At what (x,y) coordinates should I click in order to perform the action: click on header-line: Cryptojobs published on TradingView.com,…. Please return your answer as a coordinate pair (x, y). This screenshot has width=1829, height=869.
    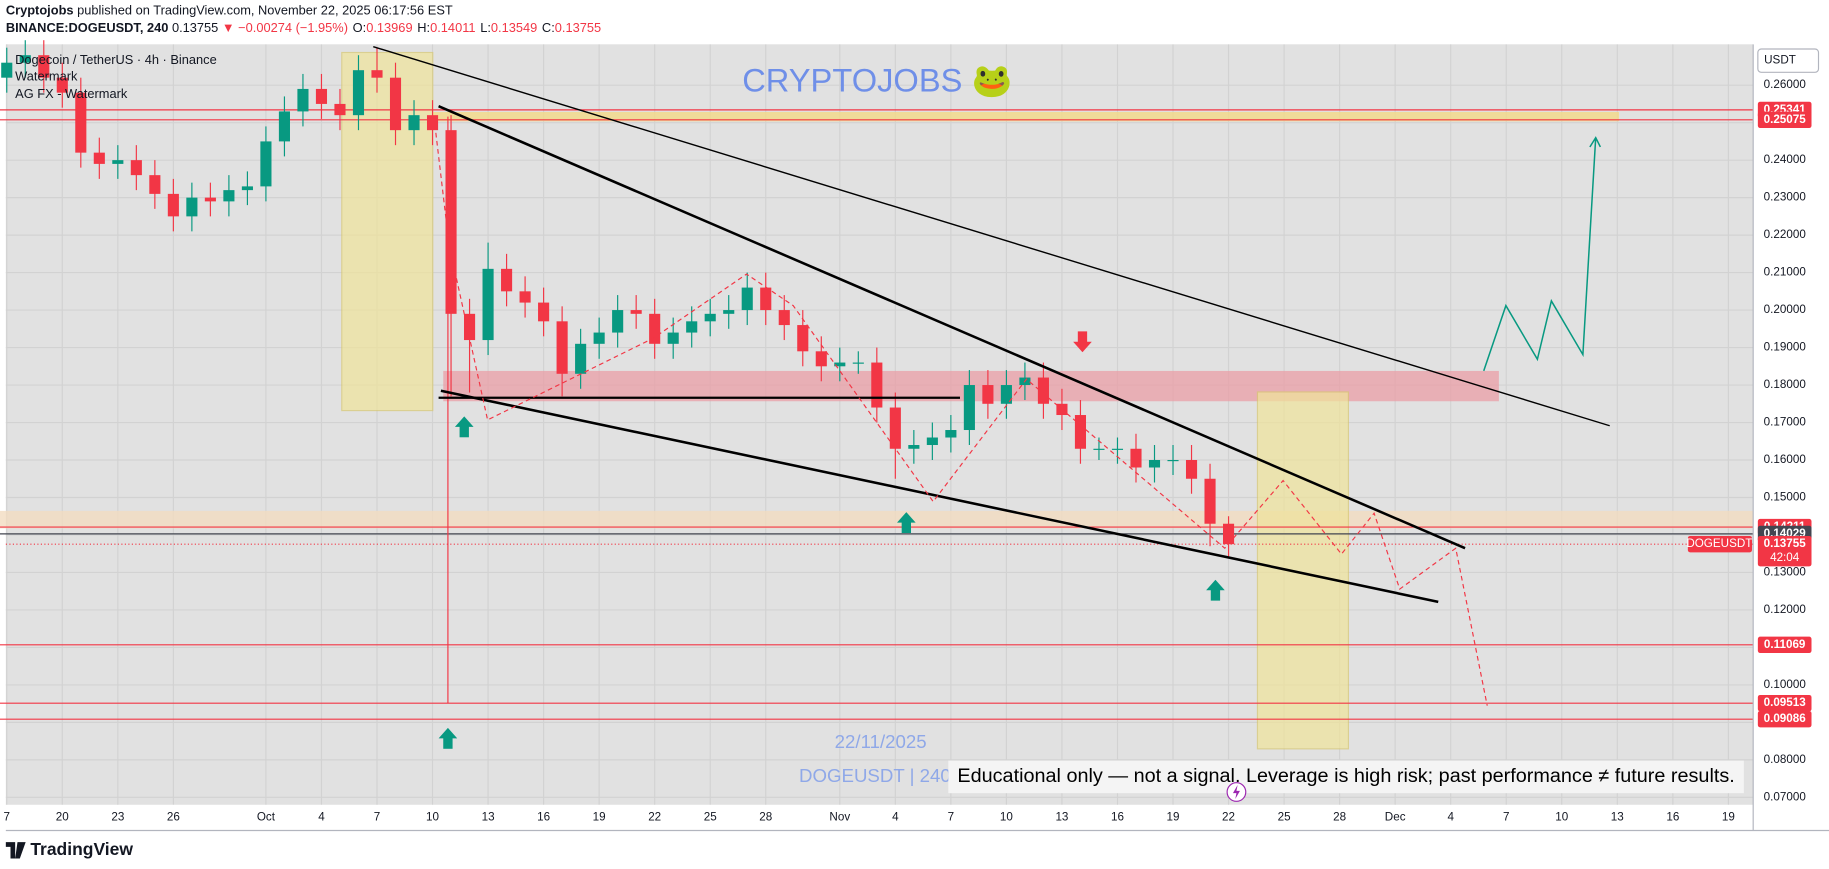
    Looking at the image, I should click on (229, 10).